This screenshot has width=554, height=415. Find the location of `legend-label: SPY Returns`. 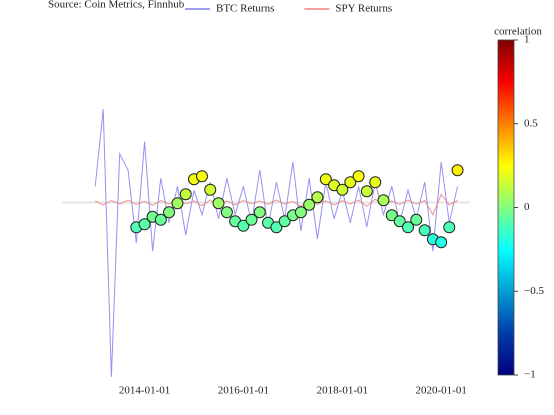

legend-label: SPY Returns is located at coordinates (363, 9).